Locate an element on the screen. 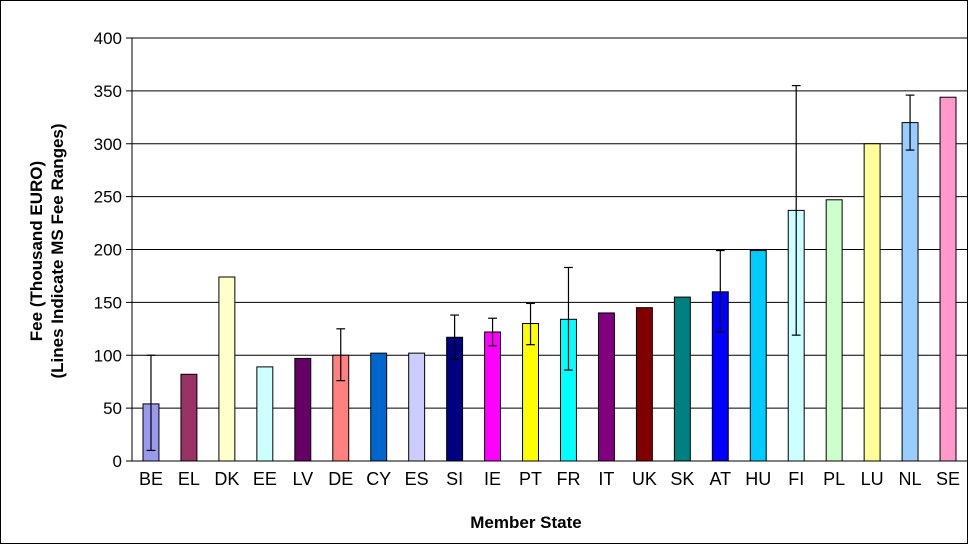  y-tick-label-0: 0 is located at coordinates (117, 461).